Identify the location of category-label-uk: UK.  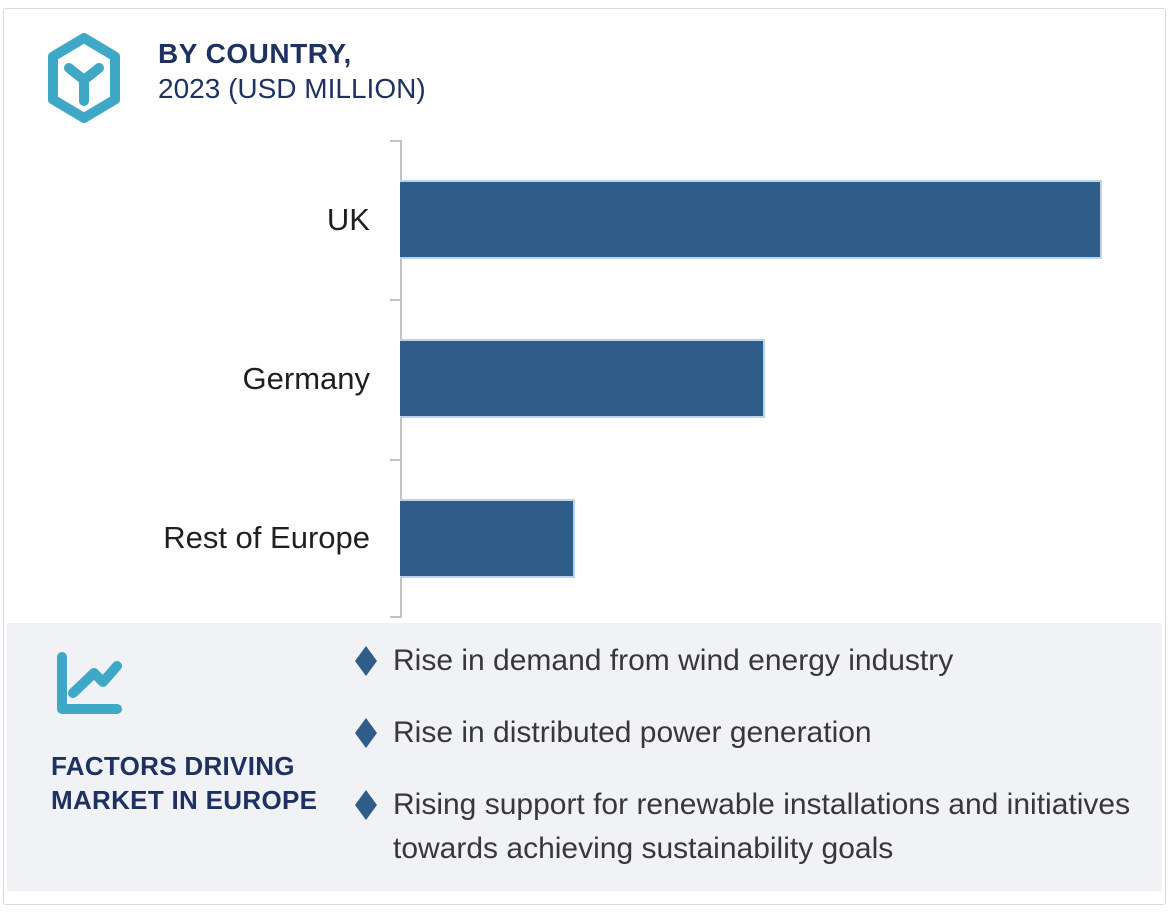
(348, 219).